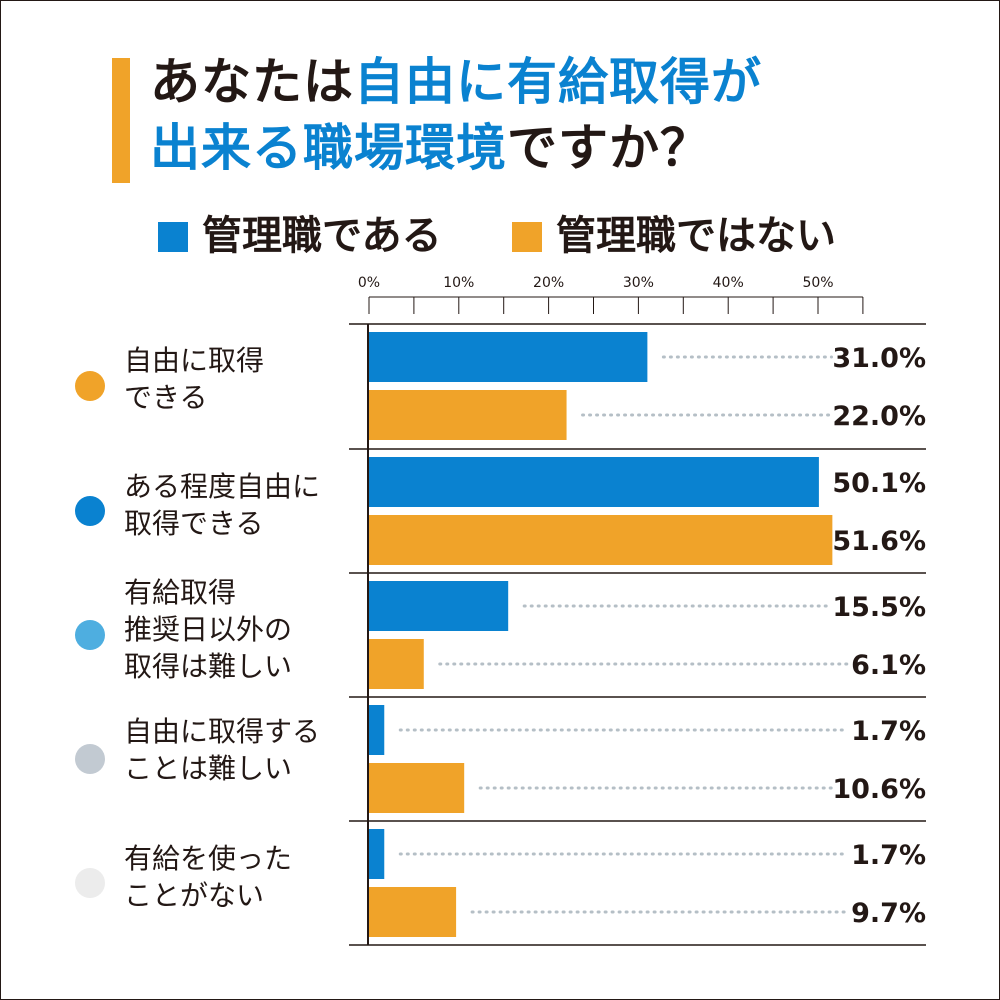  I want to click on title-accent-bar, so click(121, 120).